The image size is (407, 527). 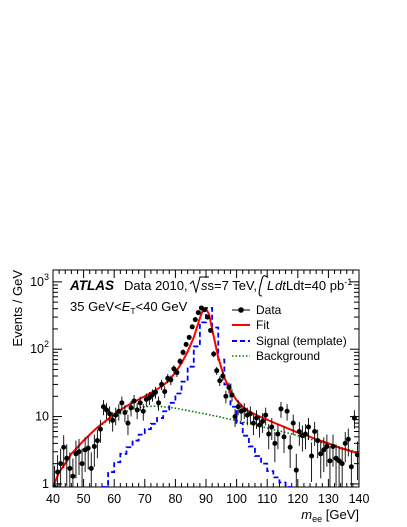 What do you see at coordinates (39, 381) in the screenshot?
I see `y-tick-labels: 1 10 102 103` at bounding box center [39, 381].